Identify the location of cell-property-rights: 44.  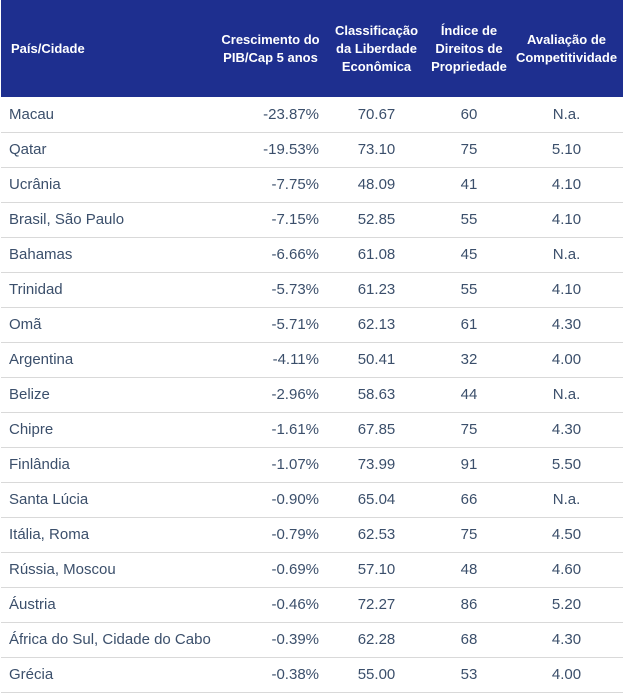
(469, 395).